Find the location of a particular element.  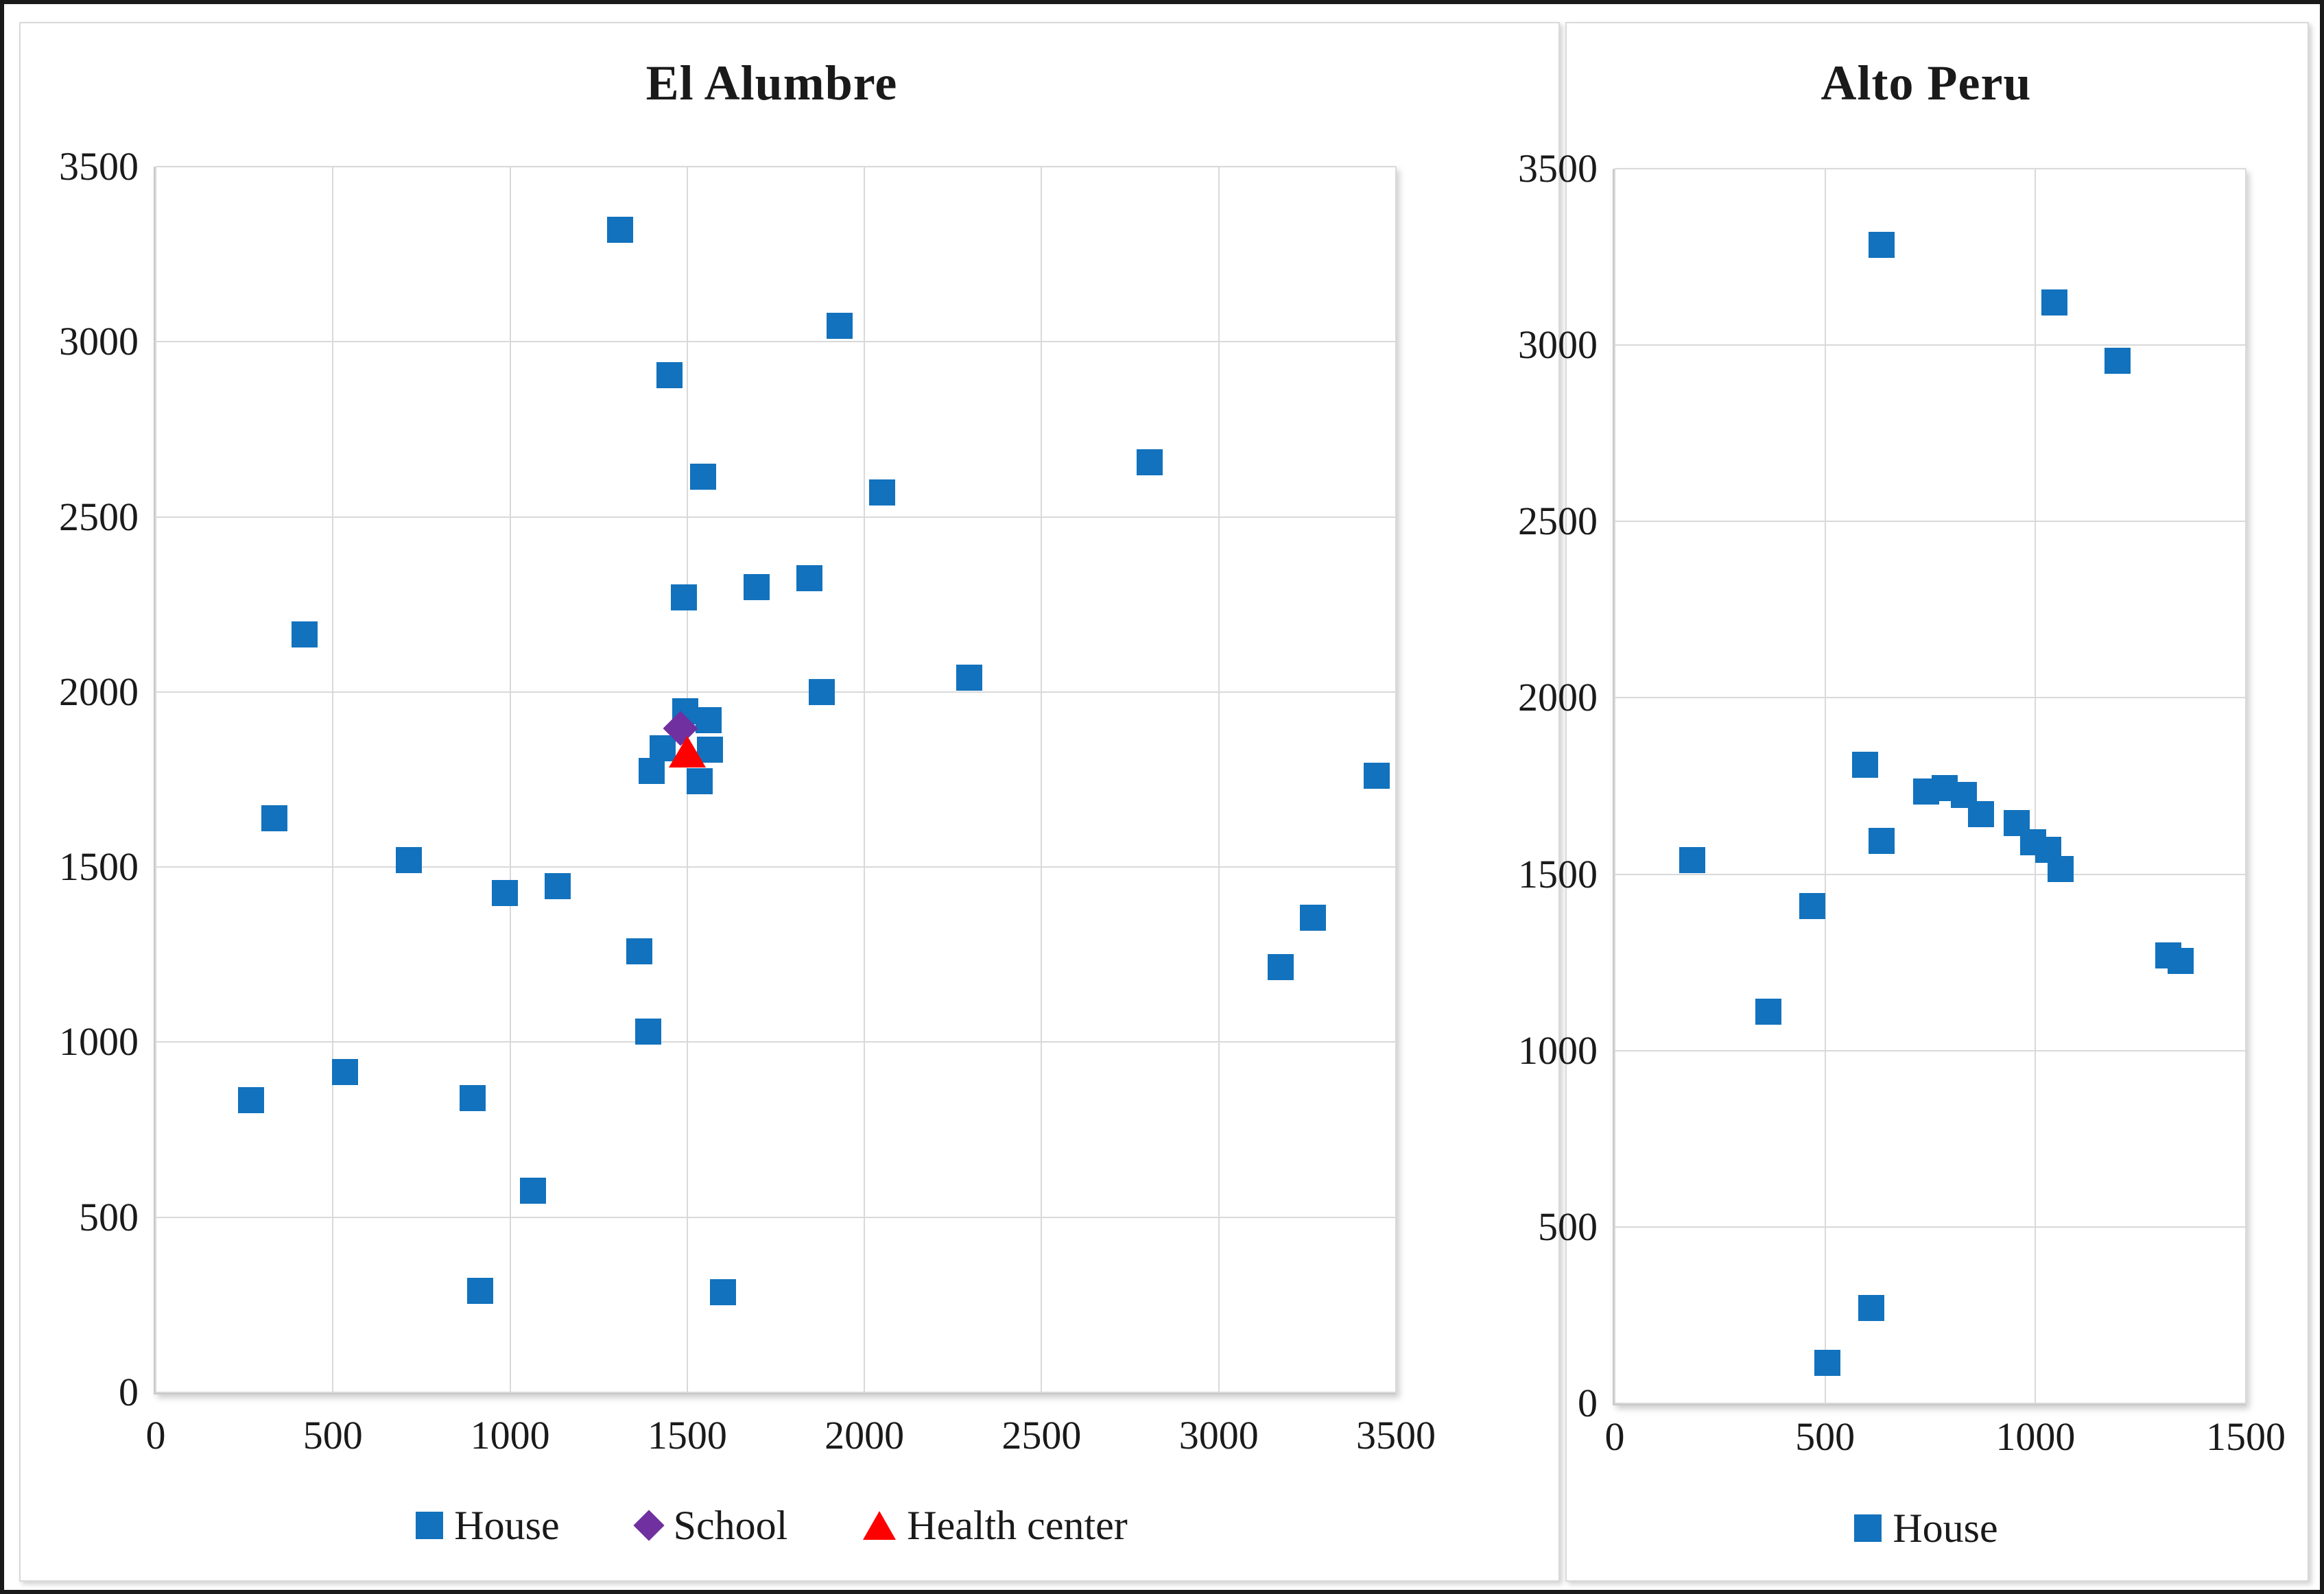

x-tick-label: 3500 is located at coordinates (1396, 1435).